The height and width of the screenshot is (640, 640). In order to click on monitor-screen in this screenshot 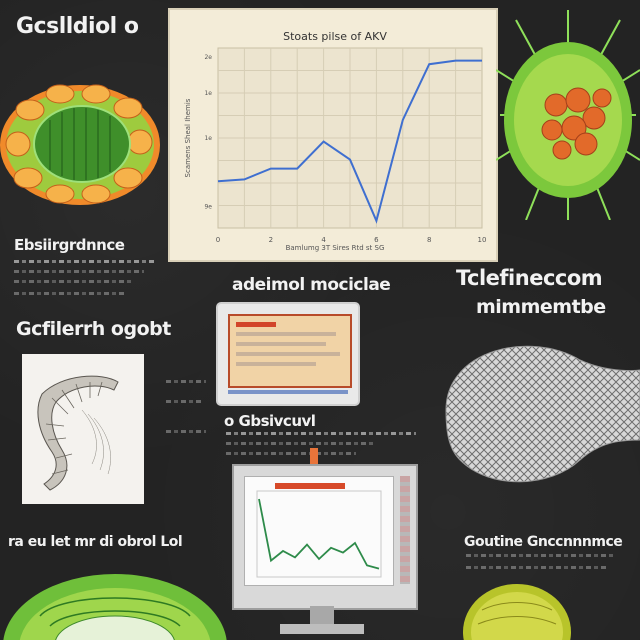, I will do `click(319, 531)`.